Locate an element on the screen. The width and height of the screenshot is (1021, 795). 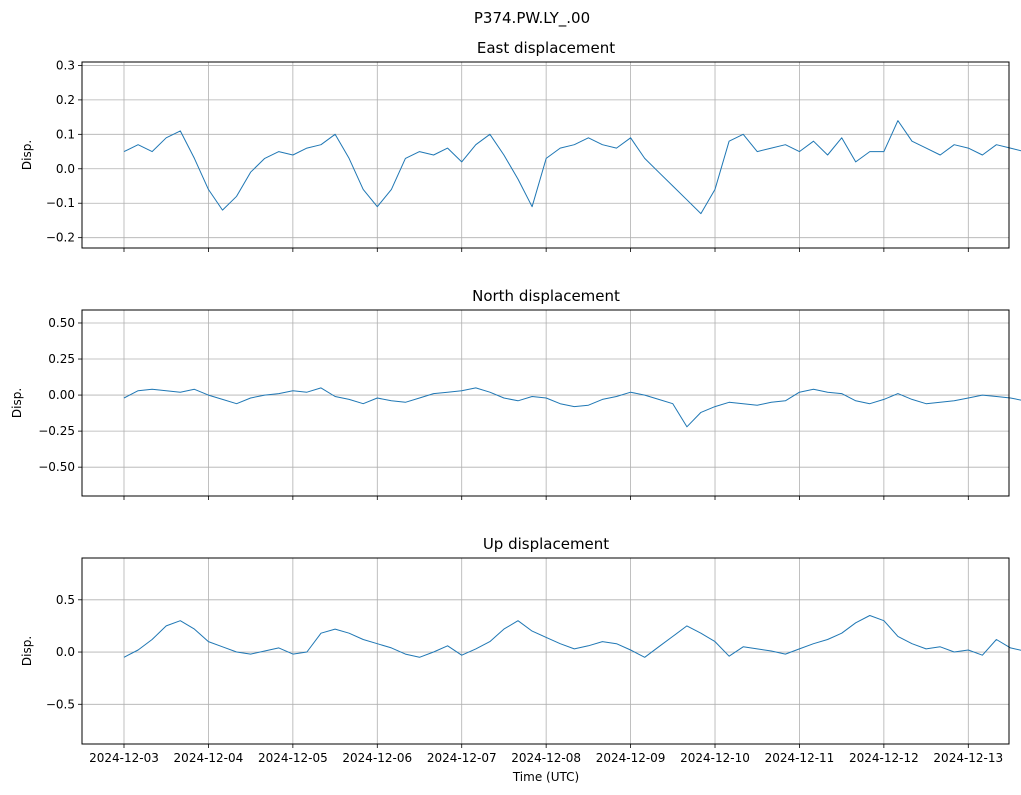
up-x-tick-label: 2024-12-06 is located at coordinates (377, 758).